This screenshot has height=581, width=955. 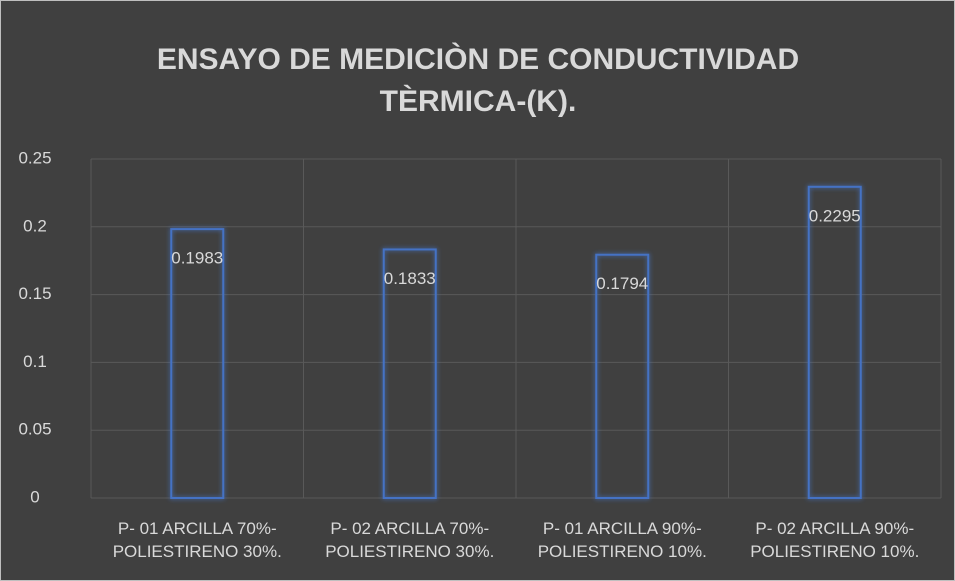 I want to click on data-label: 0.1794, so click(x=622, y=283).